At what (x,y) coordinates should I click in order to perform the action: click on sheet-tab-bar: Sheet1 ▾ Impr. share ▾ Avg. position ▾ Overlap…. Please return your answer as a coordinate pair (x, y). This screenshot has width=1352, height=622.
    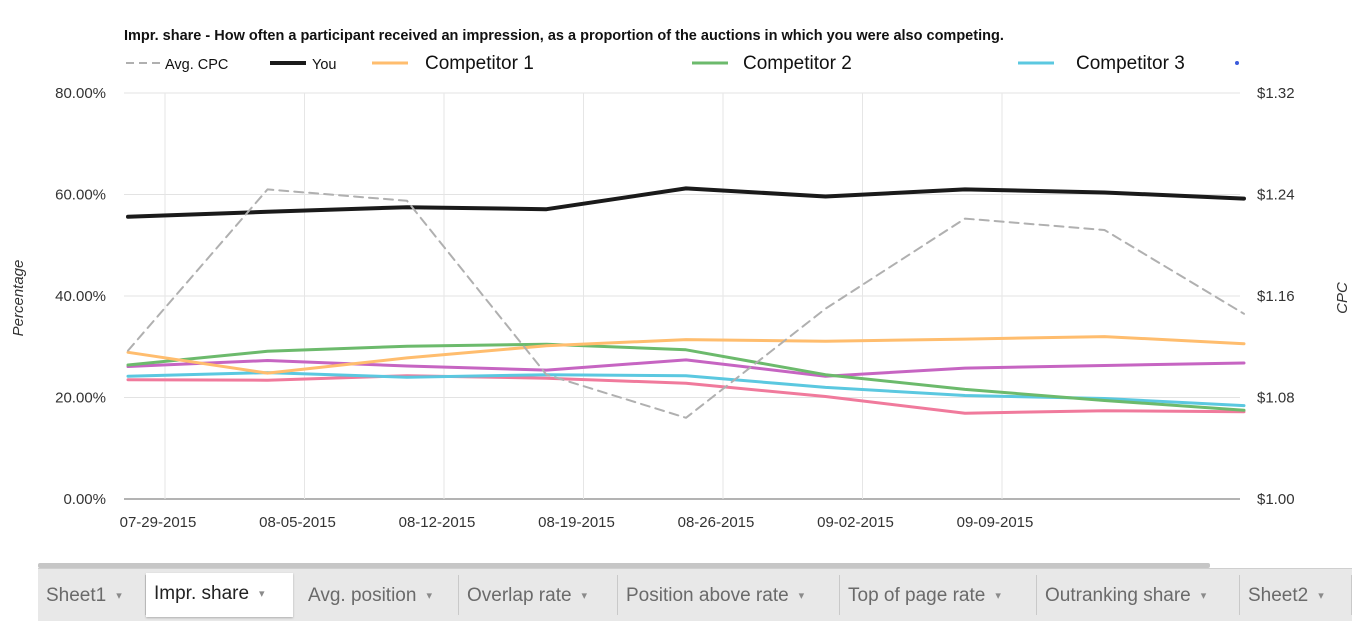
    Looking at the image, I should click on (695, 594).